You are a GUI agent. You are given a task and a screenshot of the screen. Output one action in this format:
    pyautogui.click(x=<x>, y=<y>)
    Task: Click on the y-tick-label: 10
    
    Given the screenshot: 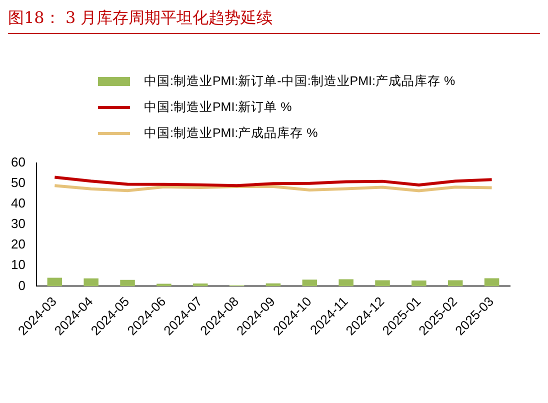 What is the action you would take?
    pyautogui.click(x=18, y=264)
    